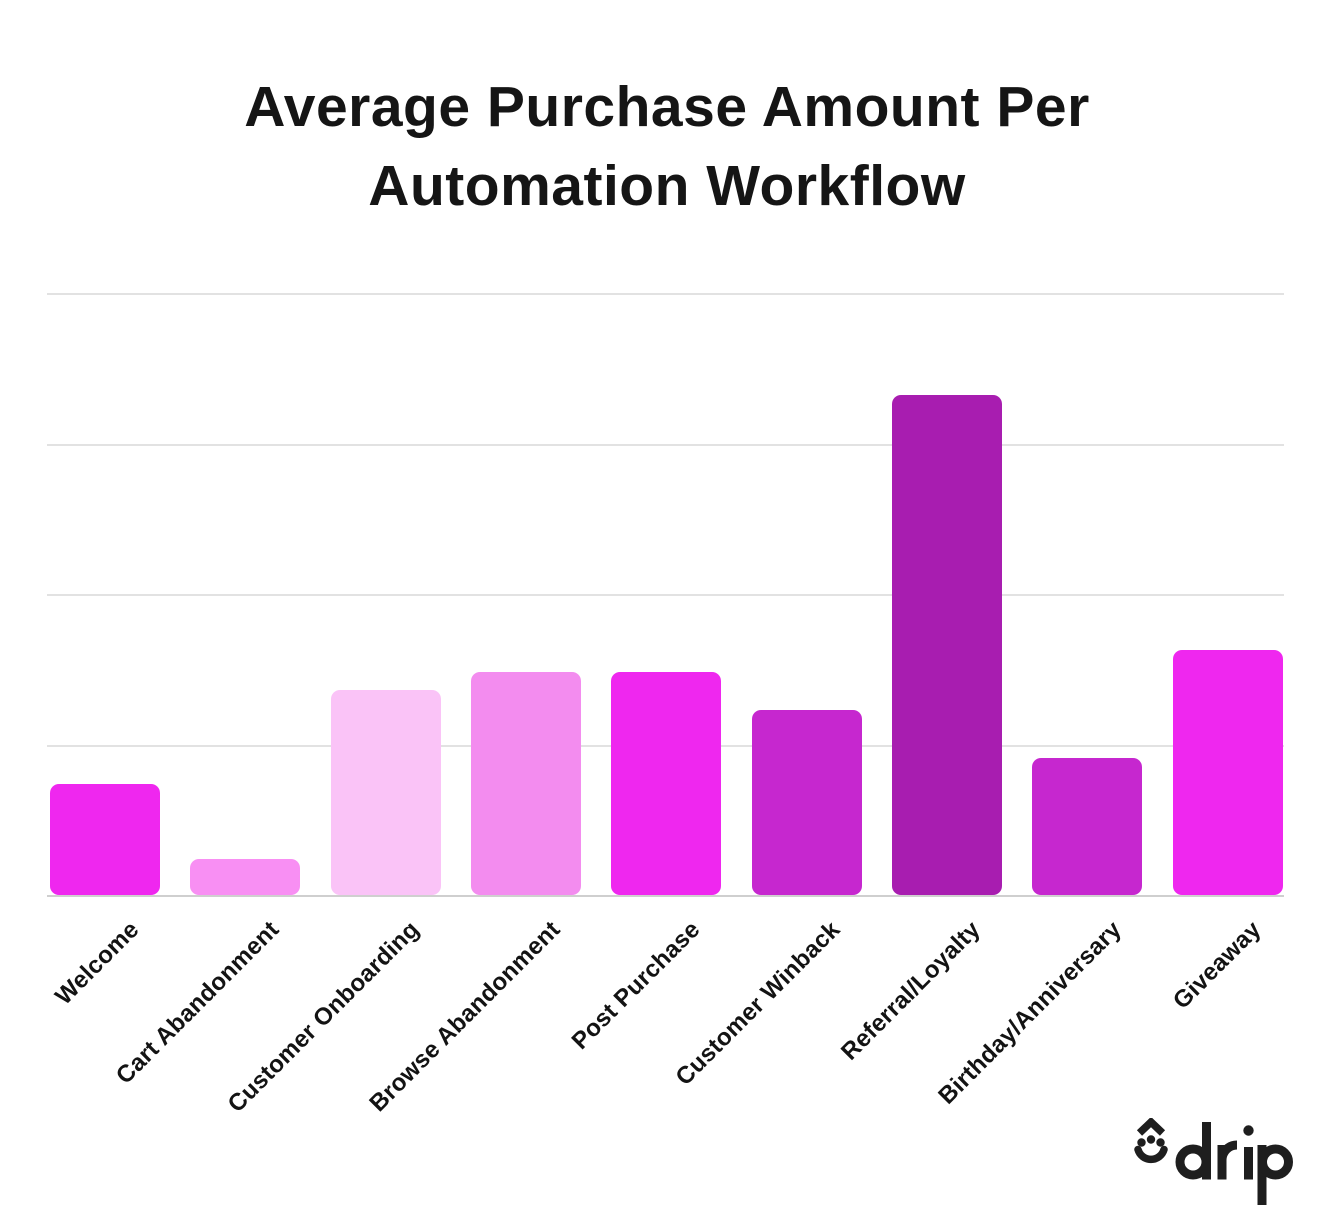 This screenshot has width=1334, height=1214. Describe the element at coordinates (666, 783) in the screenshot. I see `bar-post-purchase` at that location.